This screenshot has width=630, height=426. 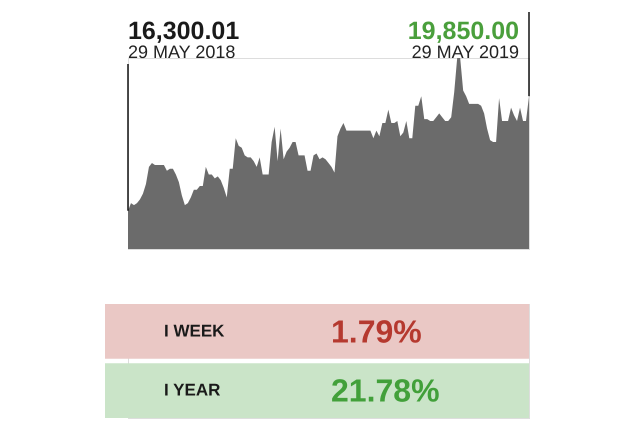 I want to click on text: 19,850.00, so click(x=463, y=31).